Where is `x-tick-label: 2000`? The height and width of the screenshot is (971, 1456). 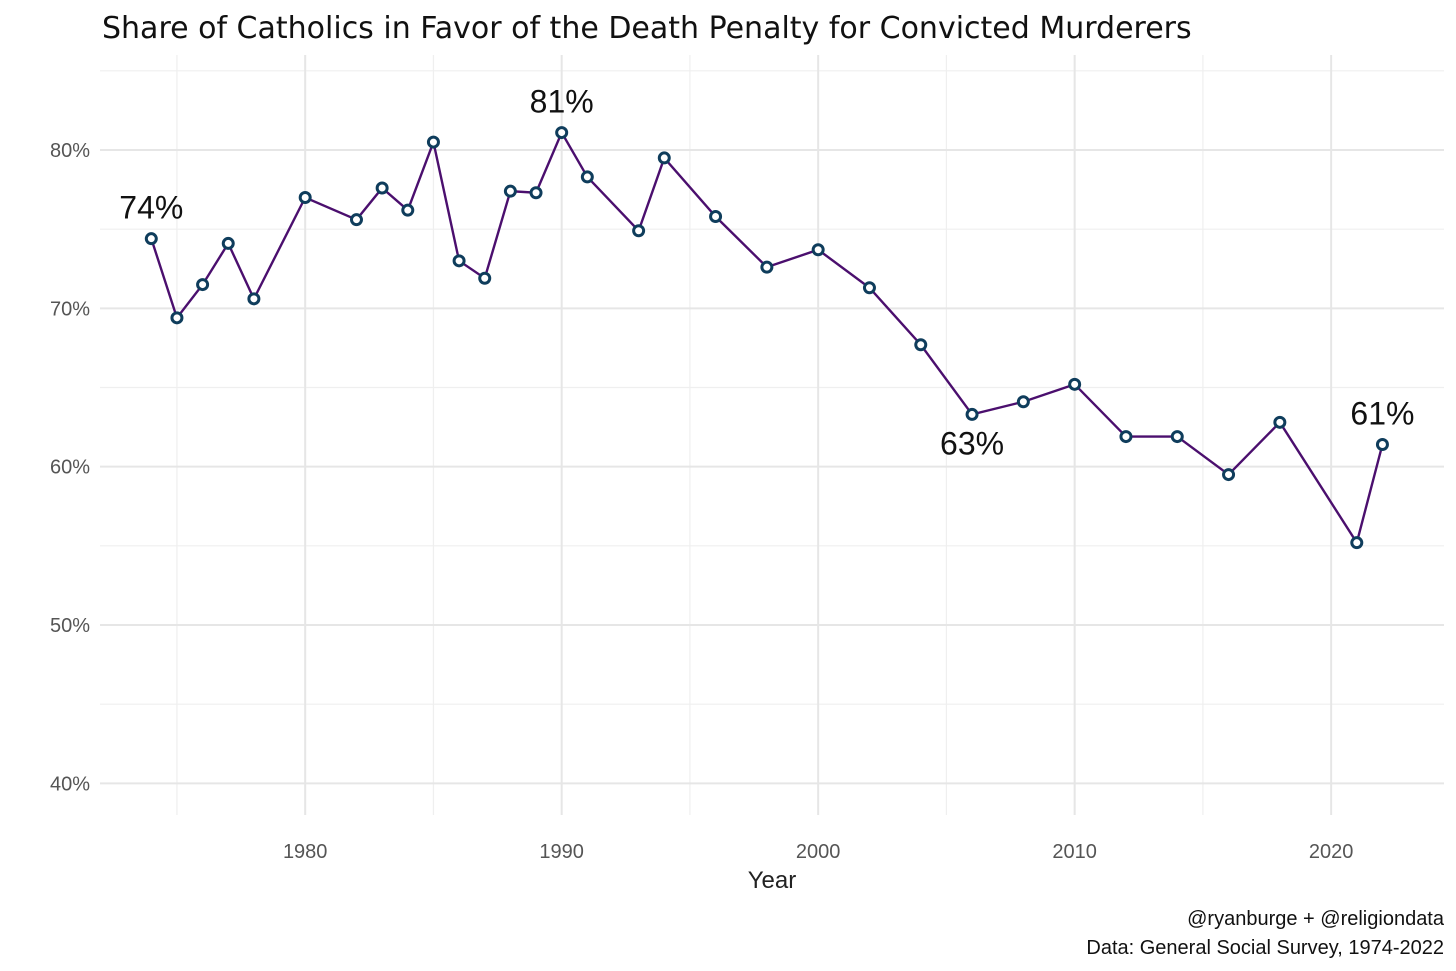
x-tick-label: 2000 is located at coordinates (818, 852).